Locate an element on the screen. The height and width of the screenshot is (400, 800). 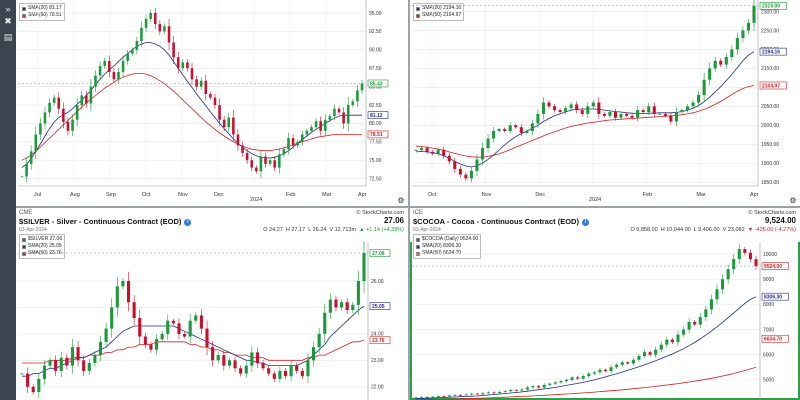
price-tick-label: 92.50 is located at coordinates (375, 32).